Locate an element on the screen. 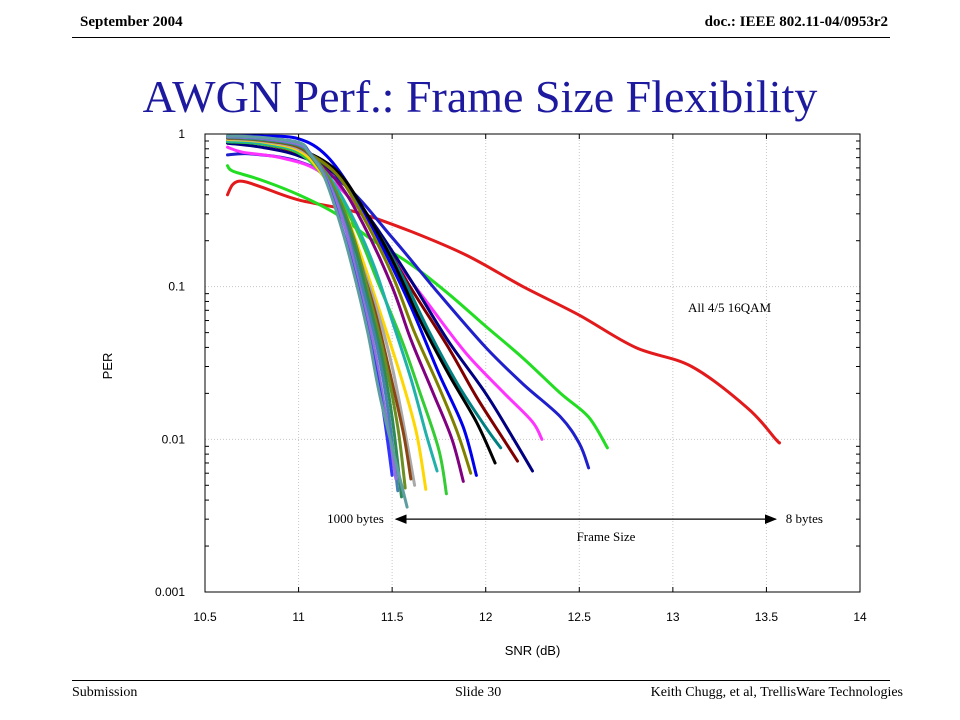 The image size is (960, 720). annotation-all-45-16qam: All 4/5 16QAM is located at coordinates (730, 307).